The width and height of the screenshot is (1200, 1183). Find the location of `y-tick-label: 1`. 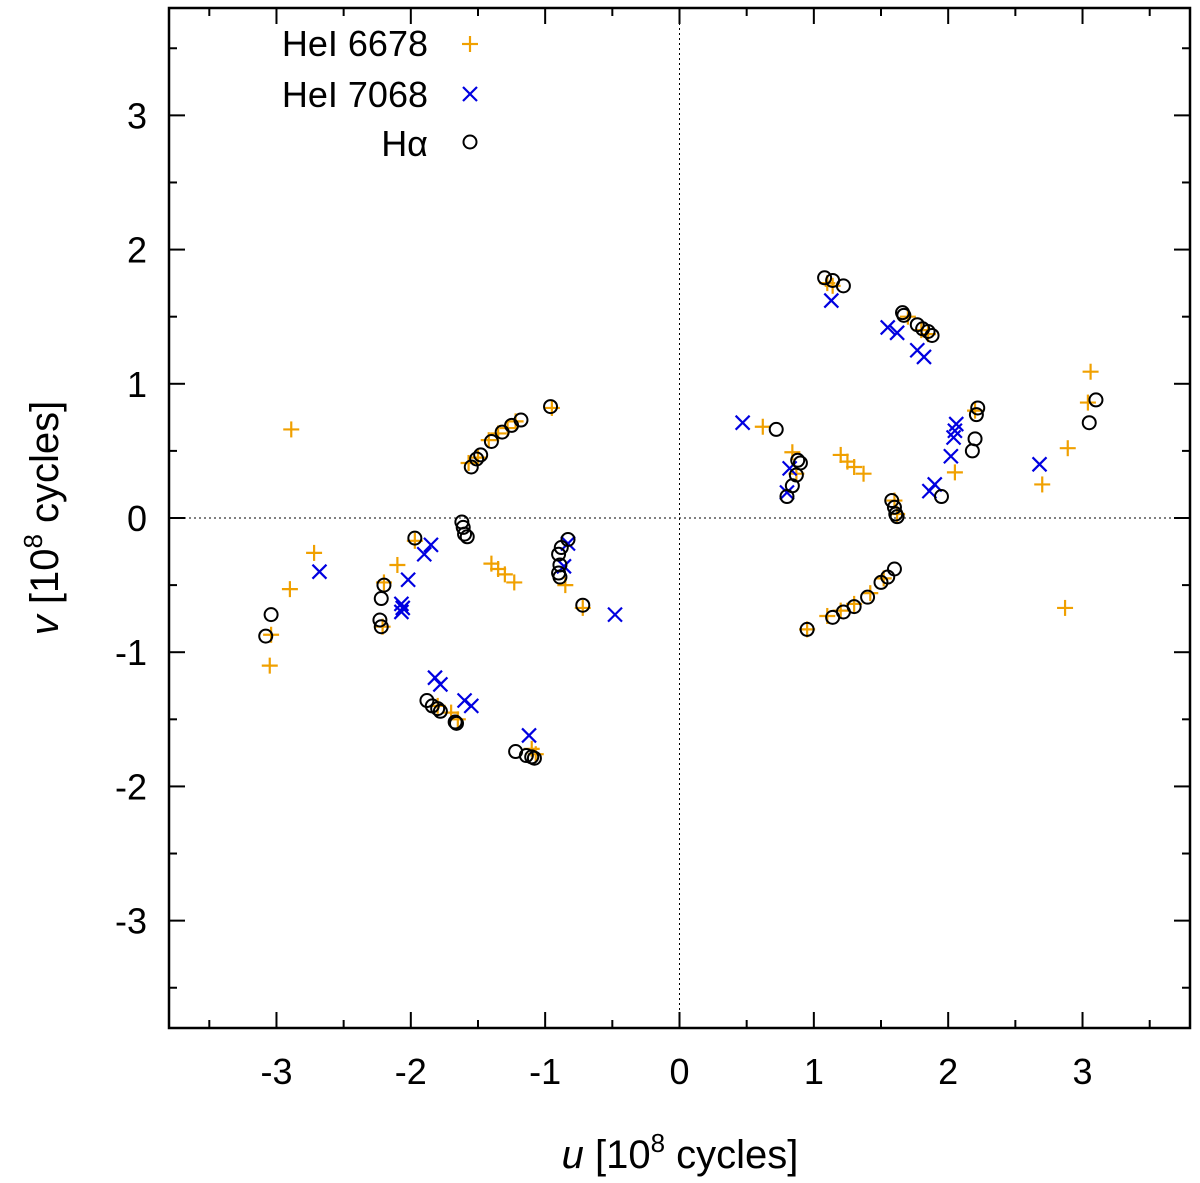

y-tick-label: 1 is located at coordinates (137, 384).